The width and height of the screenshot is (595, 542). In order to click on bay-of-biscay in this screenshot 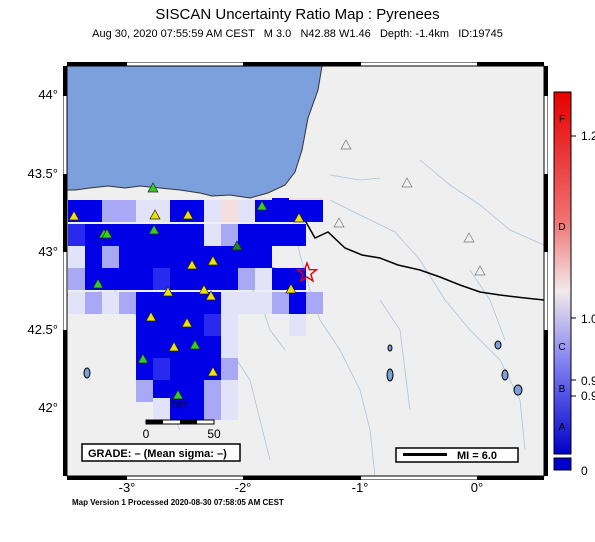, I will do `click(195, 132)`.